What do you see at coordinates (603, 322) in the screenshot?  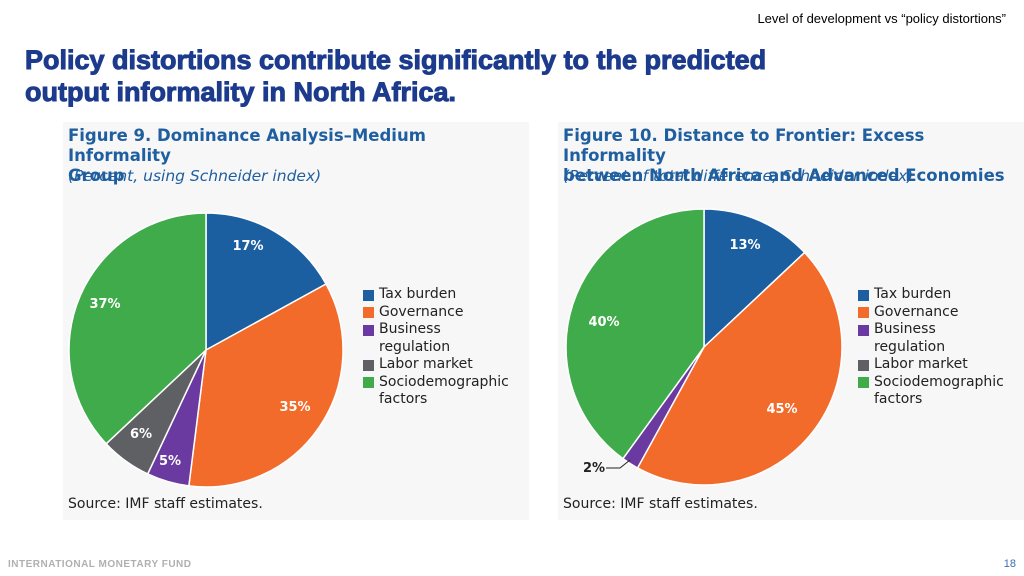 I see `pie-label-sociodemographic: 40%` at bounding box center [603, 322].